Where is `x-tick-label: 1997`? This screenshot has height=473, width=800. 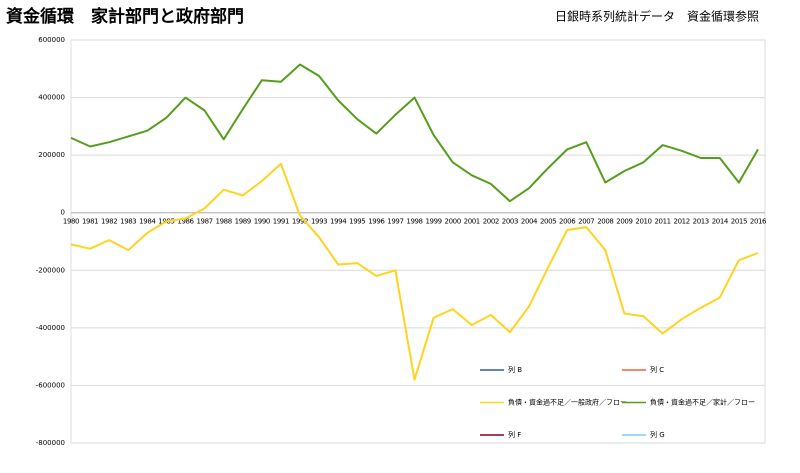 x-tick-label: 1997 is located at coordinates (395, 222).